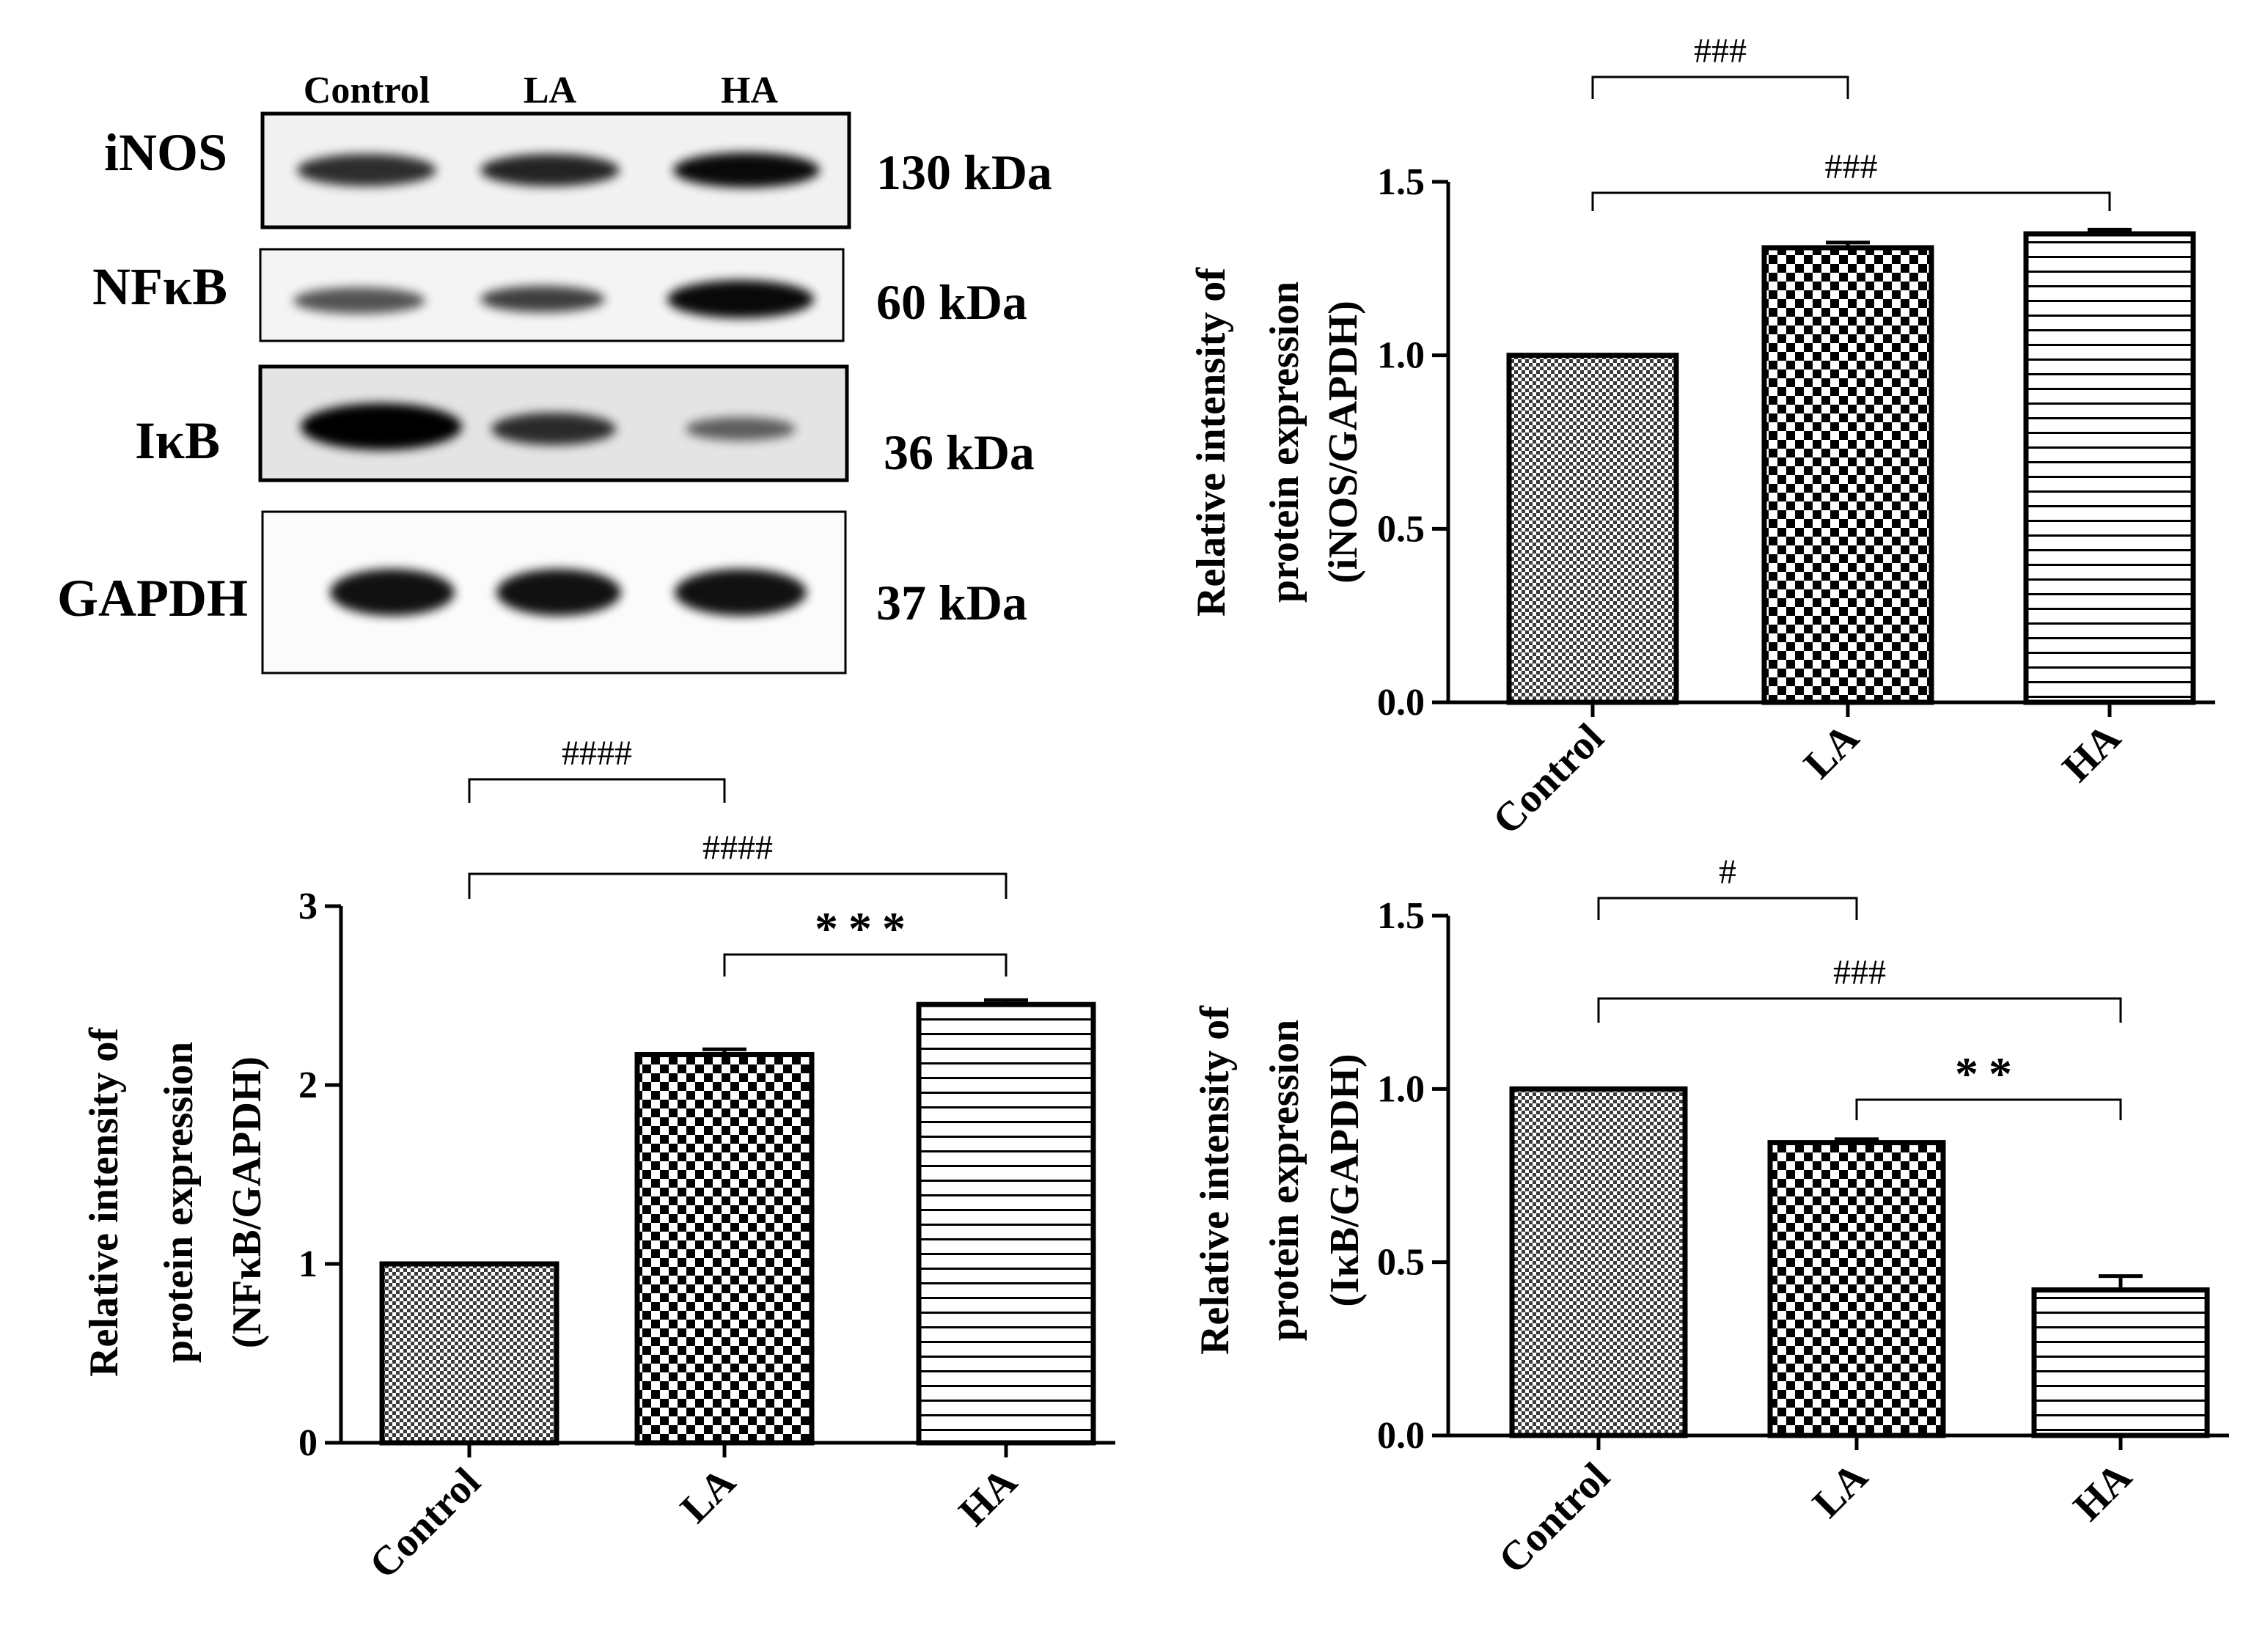  What do you see at coordinates (550, 90) in the screenshot?
I see `lane-label-la: LA` at bounding box center [550, 90].